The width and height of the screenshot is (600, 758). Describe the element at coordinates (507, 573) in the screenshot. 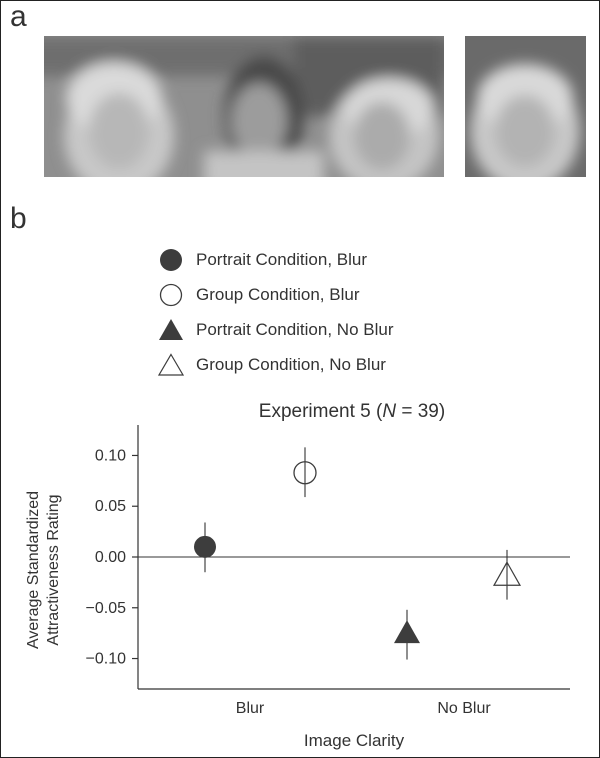

I see `data-point-group-noblur` at that location.